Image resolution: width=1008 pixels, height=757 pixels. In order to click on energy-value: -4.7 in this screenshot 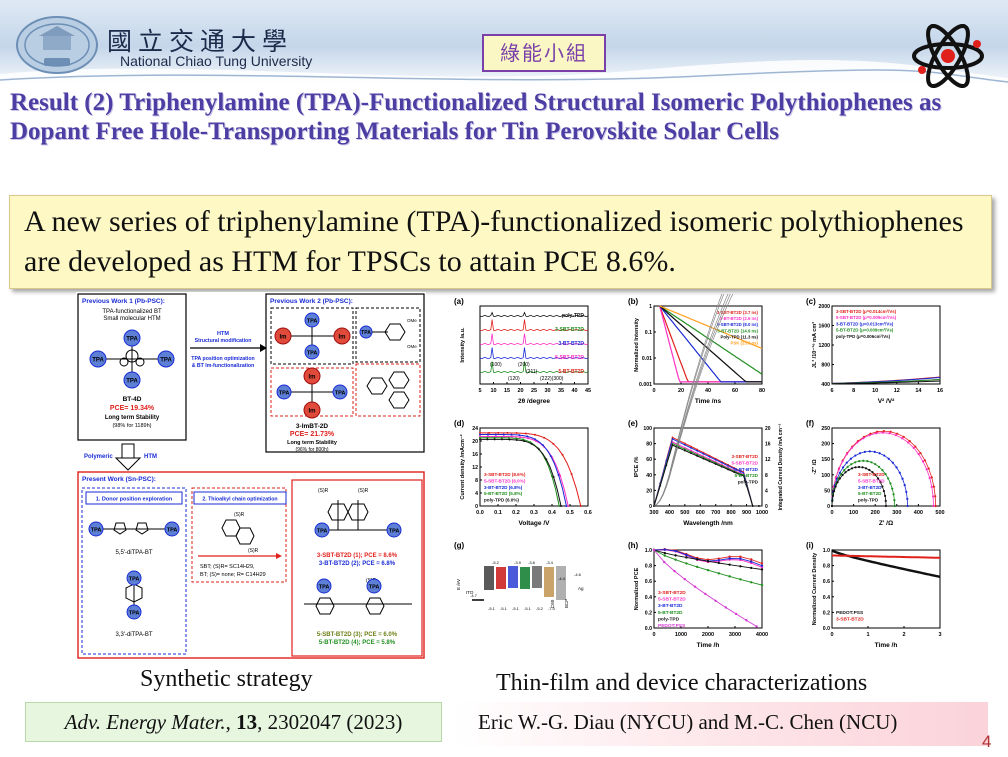, I will do `click(474, 595)`.